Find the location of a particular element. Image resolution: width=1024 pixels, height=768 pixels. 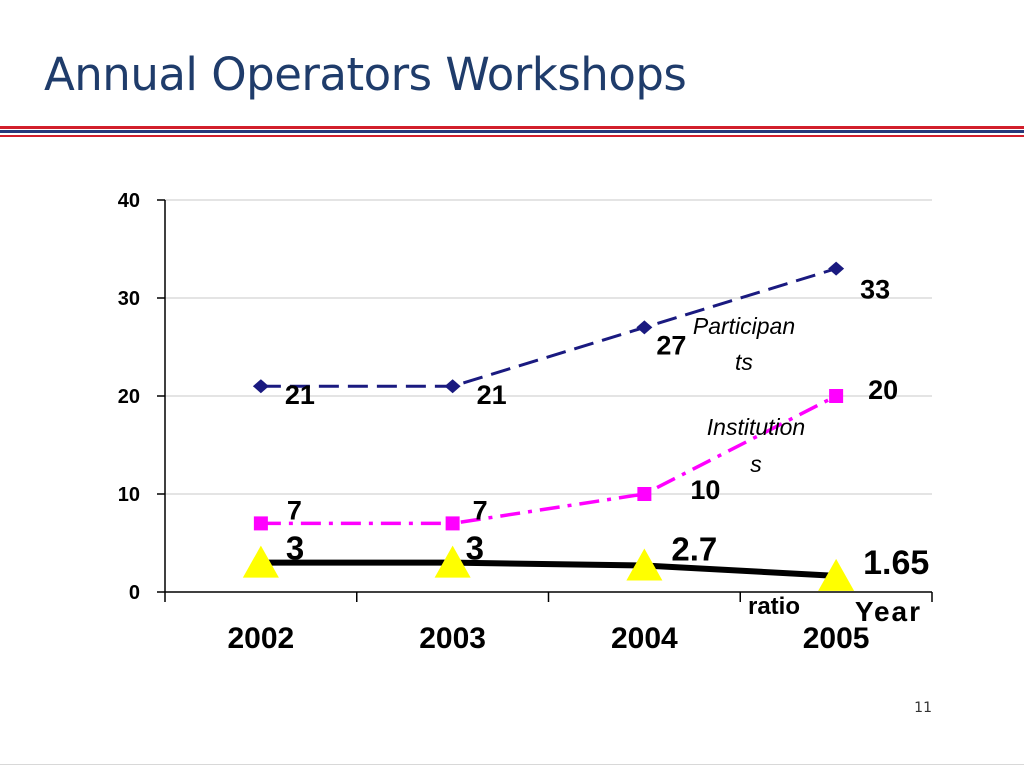

footer-divider is located at coordinates (512, 764).